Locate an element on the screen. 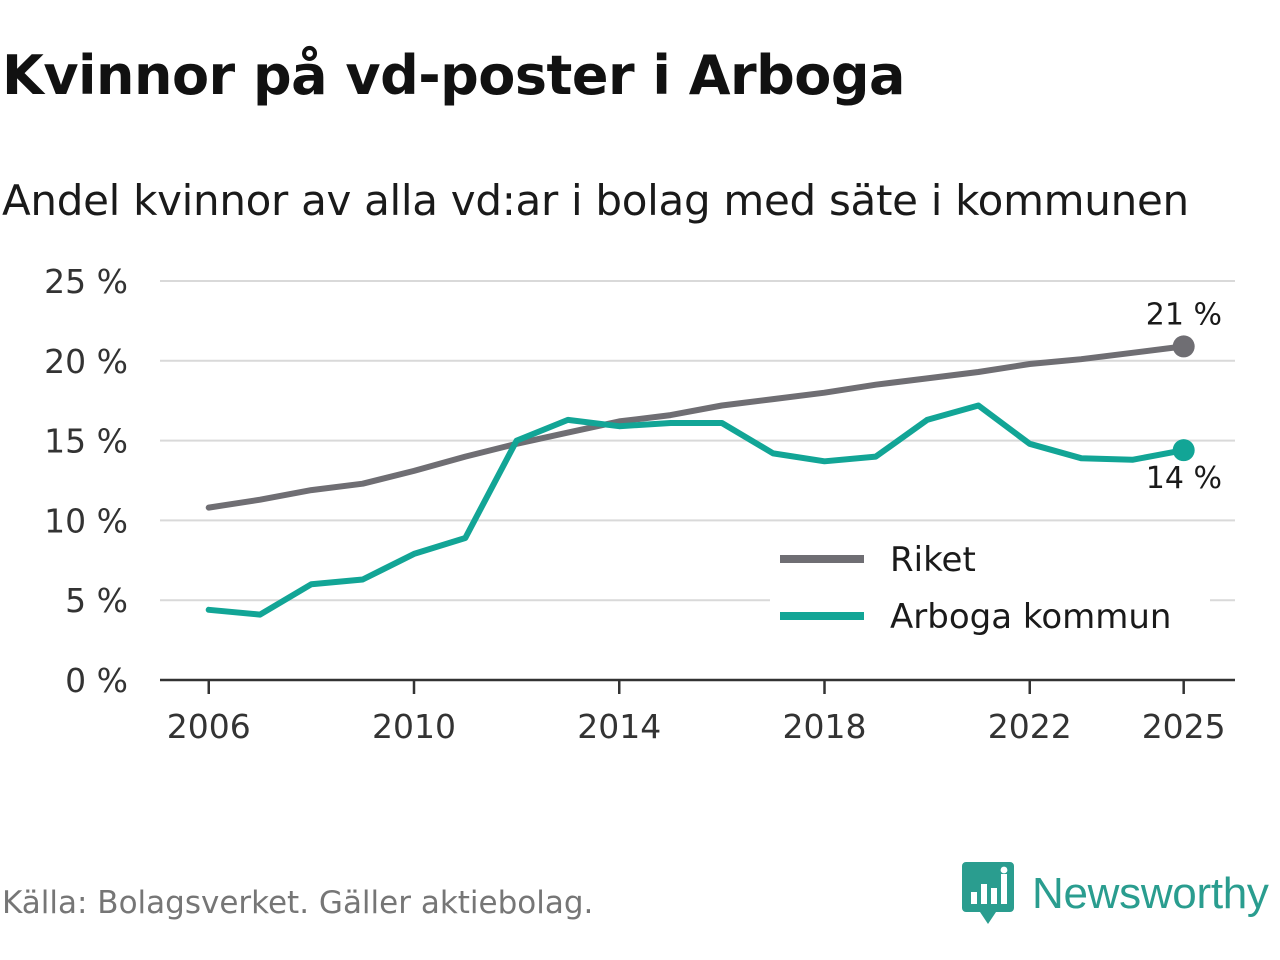  y-tick-label: 25 % is located at coordinates (86, 281).